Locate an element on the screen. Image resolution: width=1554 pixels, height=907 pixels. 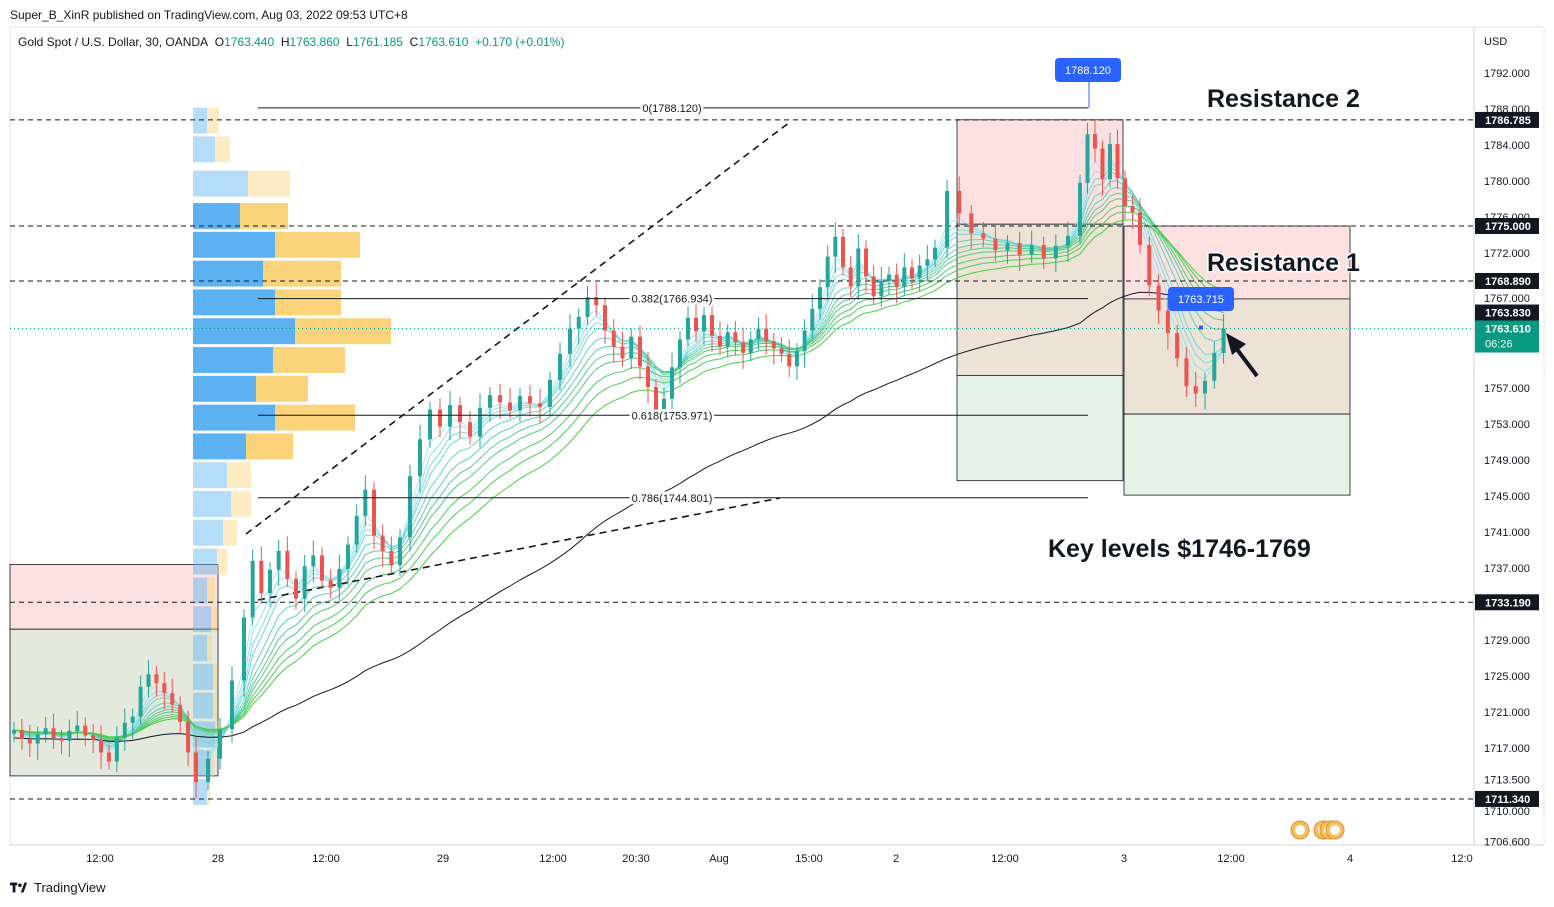
price-tick-label: 1792.000 is located at coordinates (1507, 74).